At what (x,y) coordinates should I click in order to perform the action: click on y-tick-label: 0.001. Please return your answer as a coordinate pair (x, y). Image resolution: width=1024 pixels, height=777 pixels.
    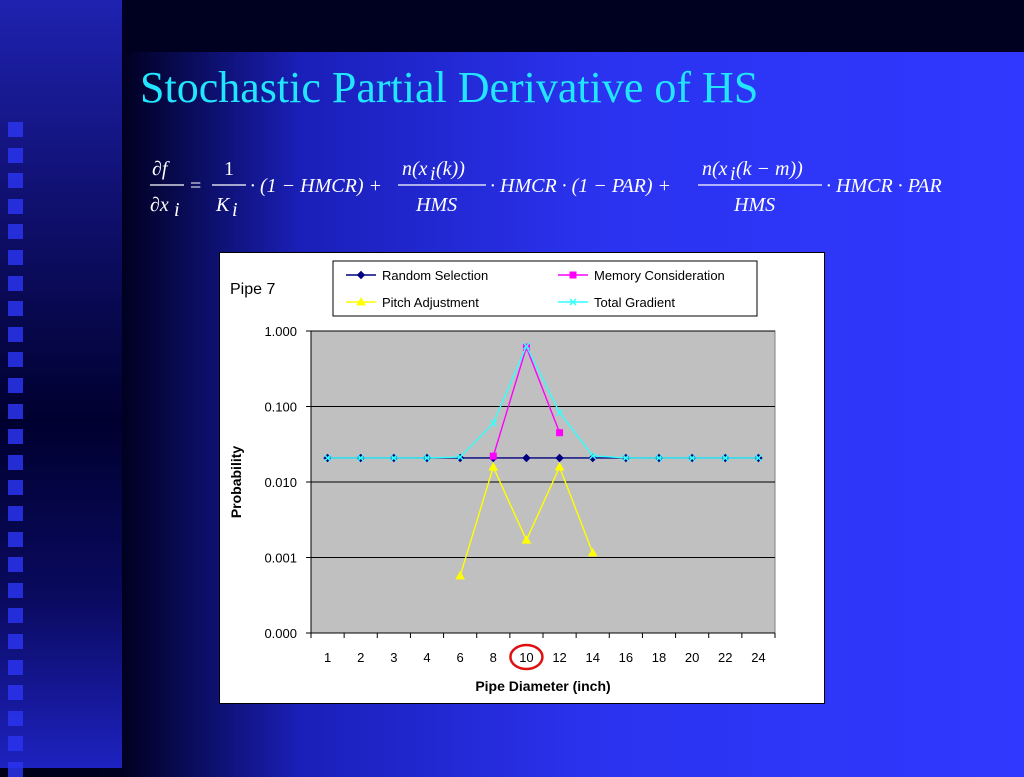
    Looking at the image, I should click on (280, 558).